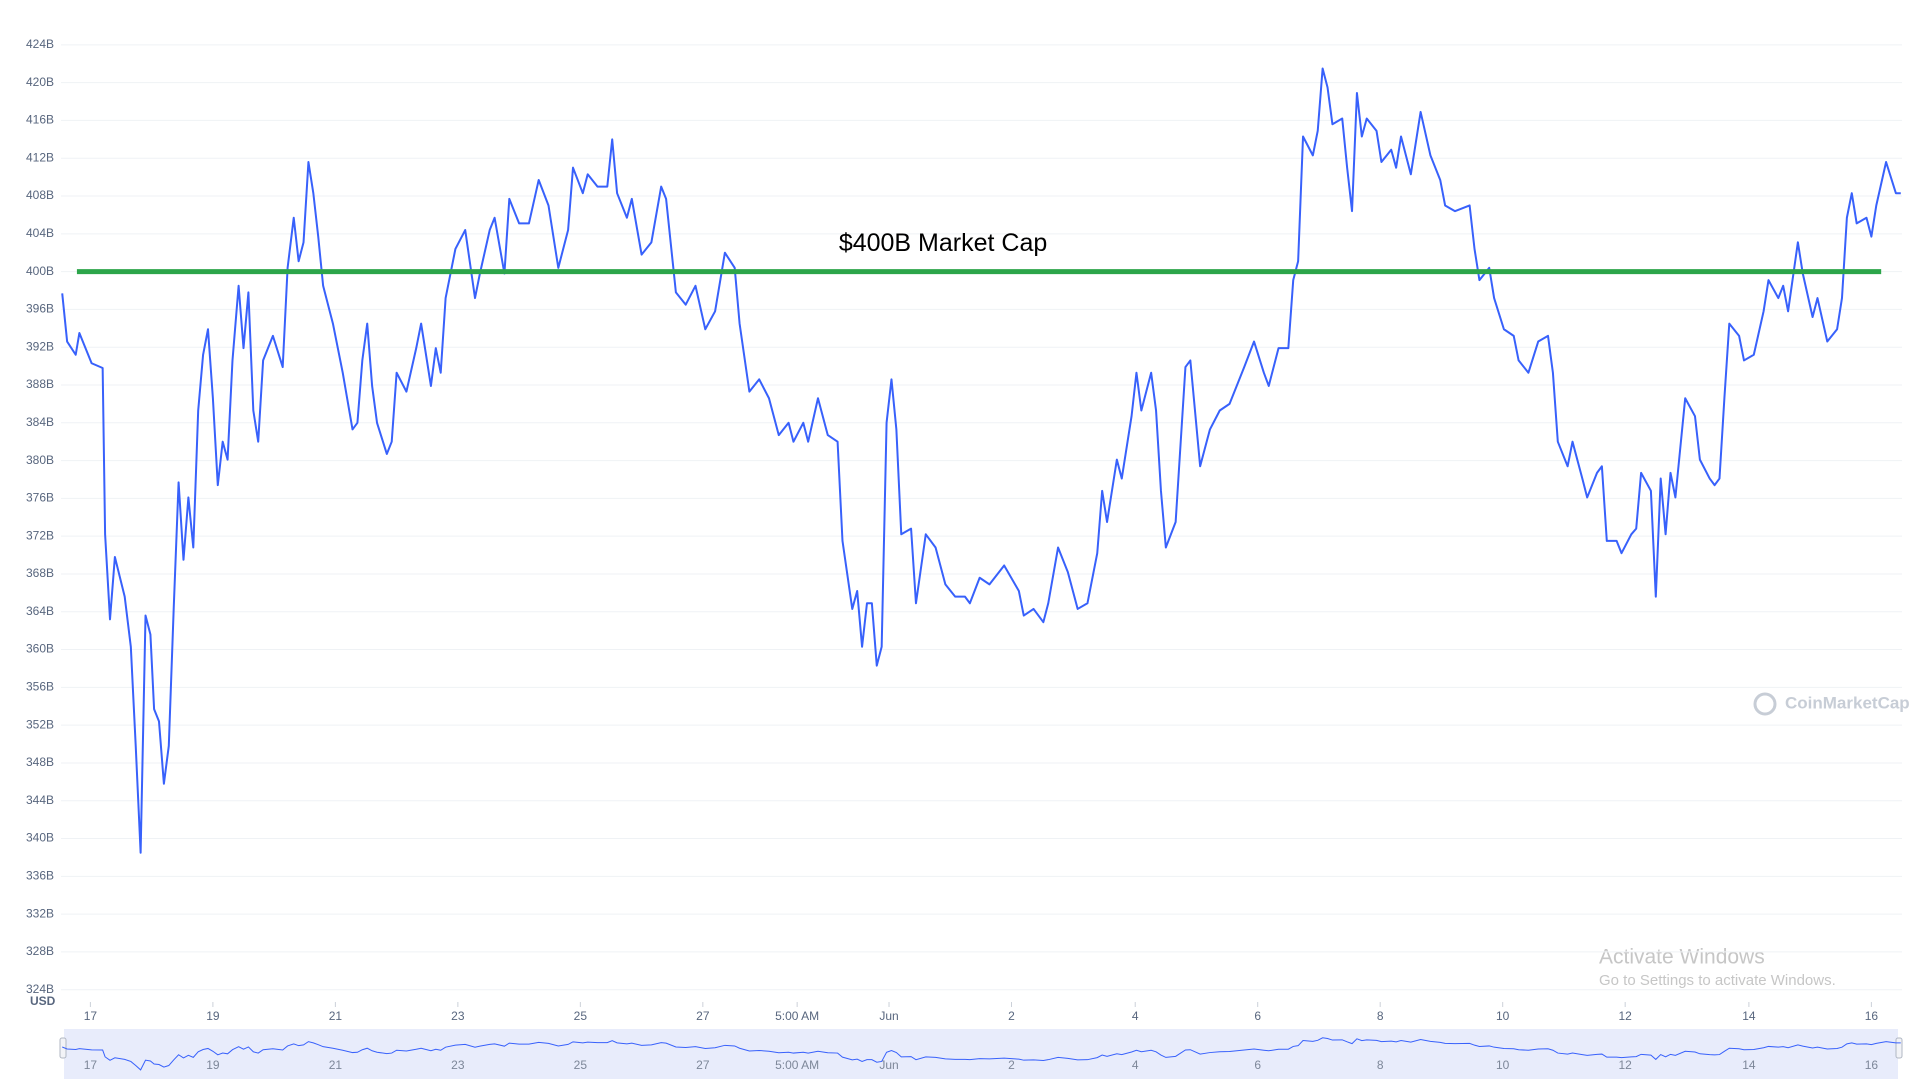 The height and width of the screenshot is (1080, 1920). I want to click on annotation-label: $400B Market Cap, so click(943, 243).